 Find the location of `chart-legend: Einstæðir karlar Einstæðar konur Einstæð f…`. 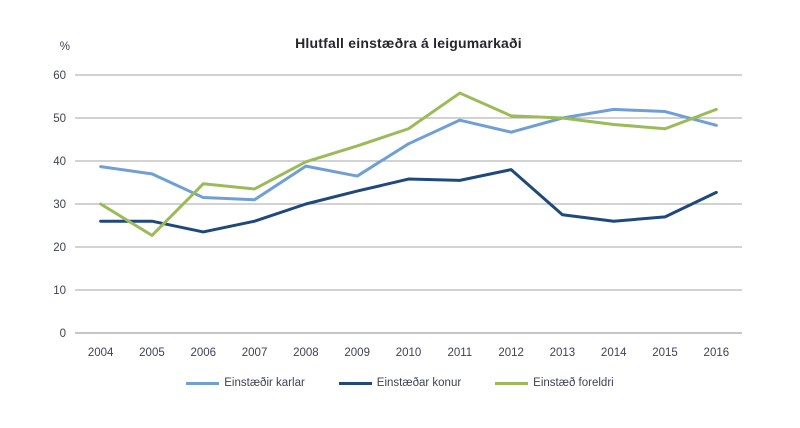

chart-legend: Einstæðir karlar Einstæðar konur Einstæð f… is located at coordinates (400, 383).